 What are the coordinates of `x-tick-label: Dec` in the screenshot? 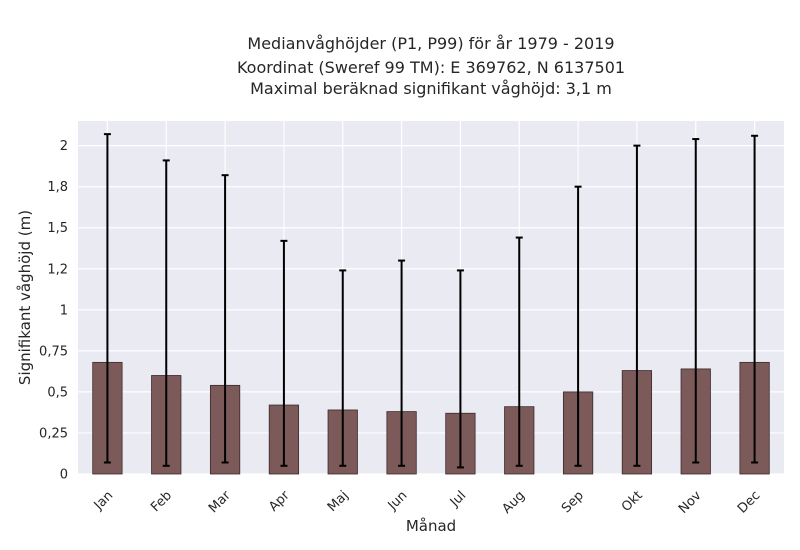 It's located at (749, 502).